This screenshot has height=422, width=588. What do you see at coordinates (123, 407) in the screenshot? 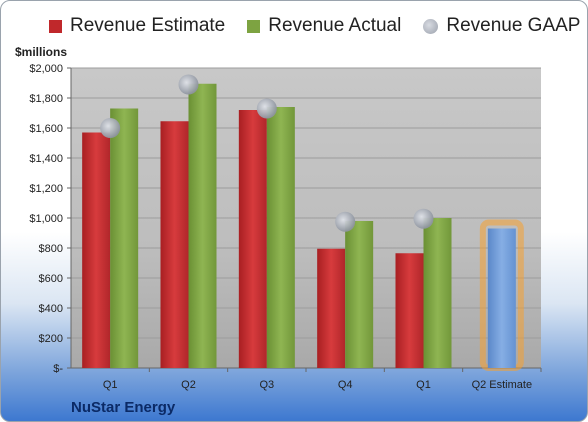
I see `company-name: NuStar Energy` at bounding box center [123, 407].